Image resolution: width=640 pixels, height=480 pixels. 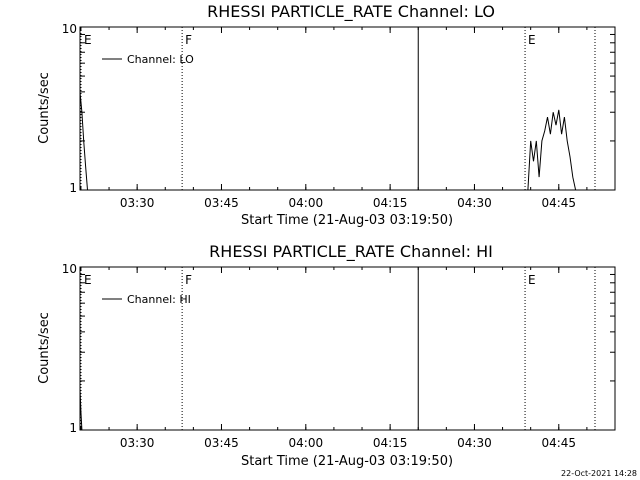 I want to click on series-group, so click(x=81, y=409).